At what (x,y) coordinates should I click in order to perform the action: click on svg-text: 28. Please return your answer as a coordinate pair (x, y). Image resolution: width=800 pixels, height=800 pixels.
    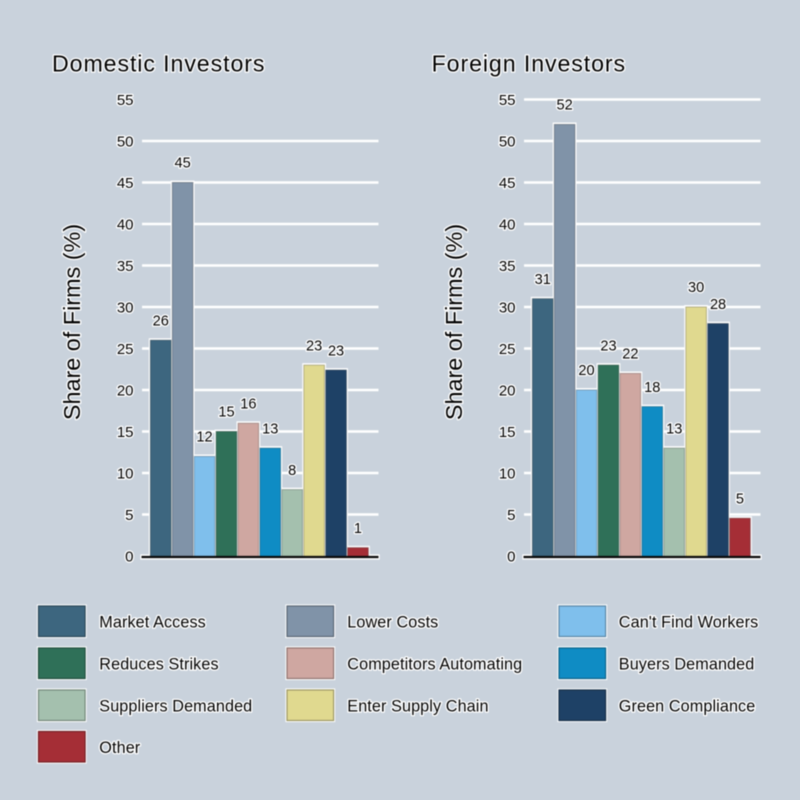
    Looking at the image, I should click on (718, 305).